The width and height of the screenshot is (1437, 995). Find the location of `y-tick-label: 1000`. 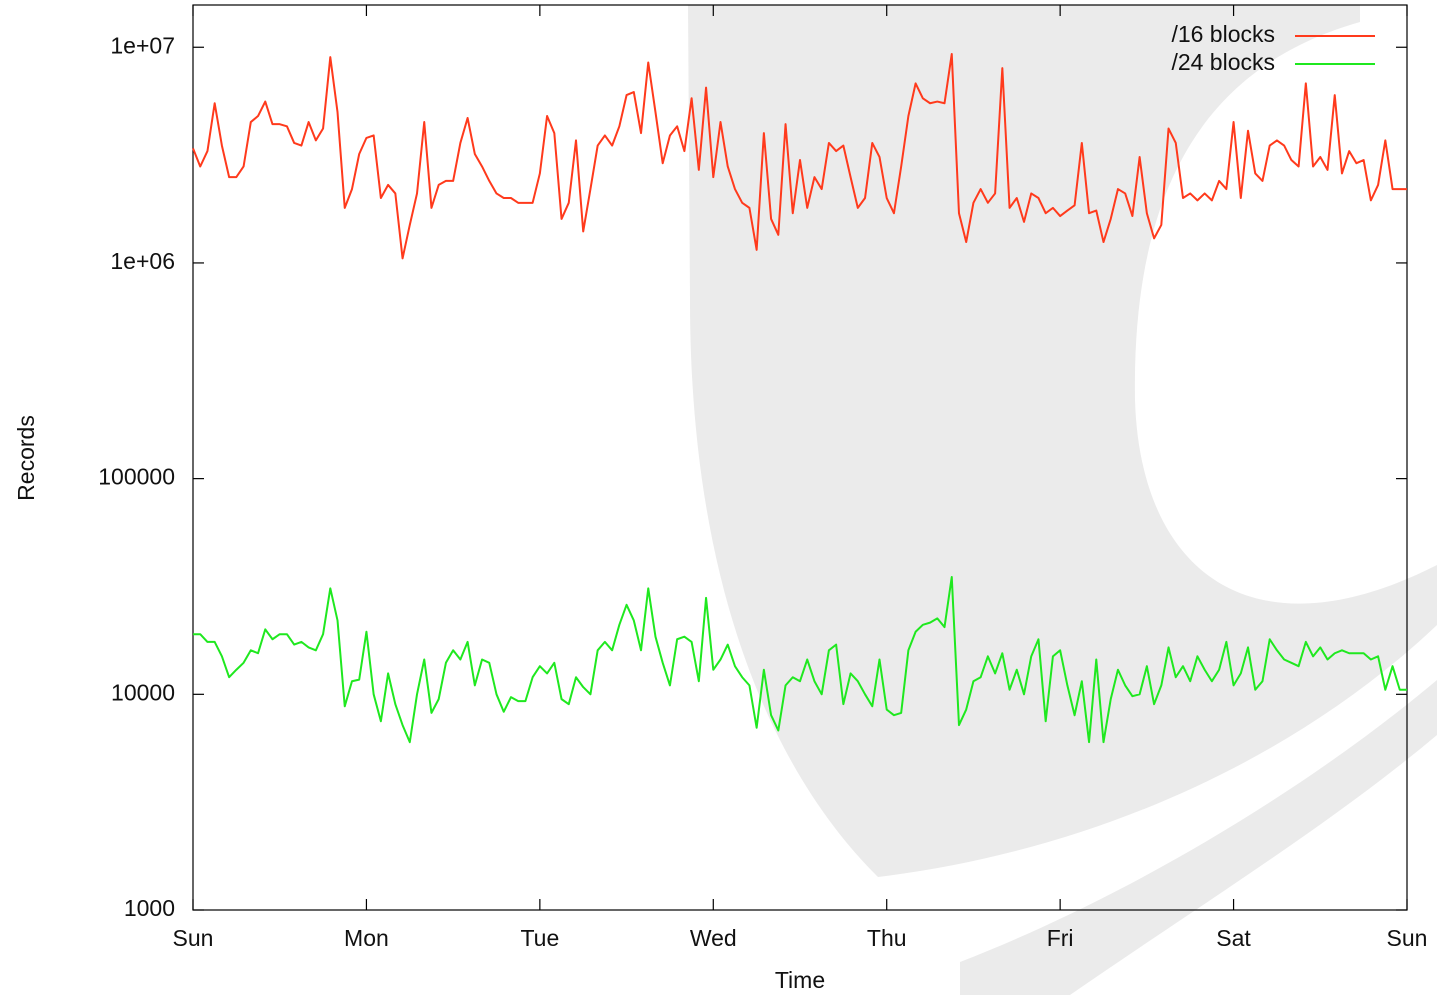

y-tick-label: 1000 is located at coordinates (149, 908).